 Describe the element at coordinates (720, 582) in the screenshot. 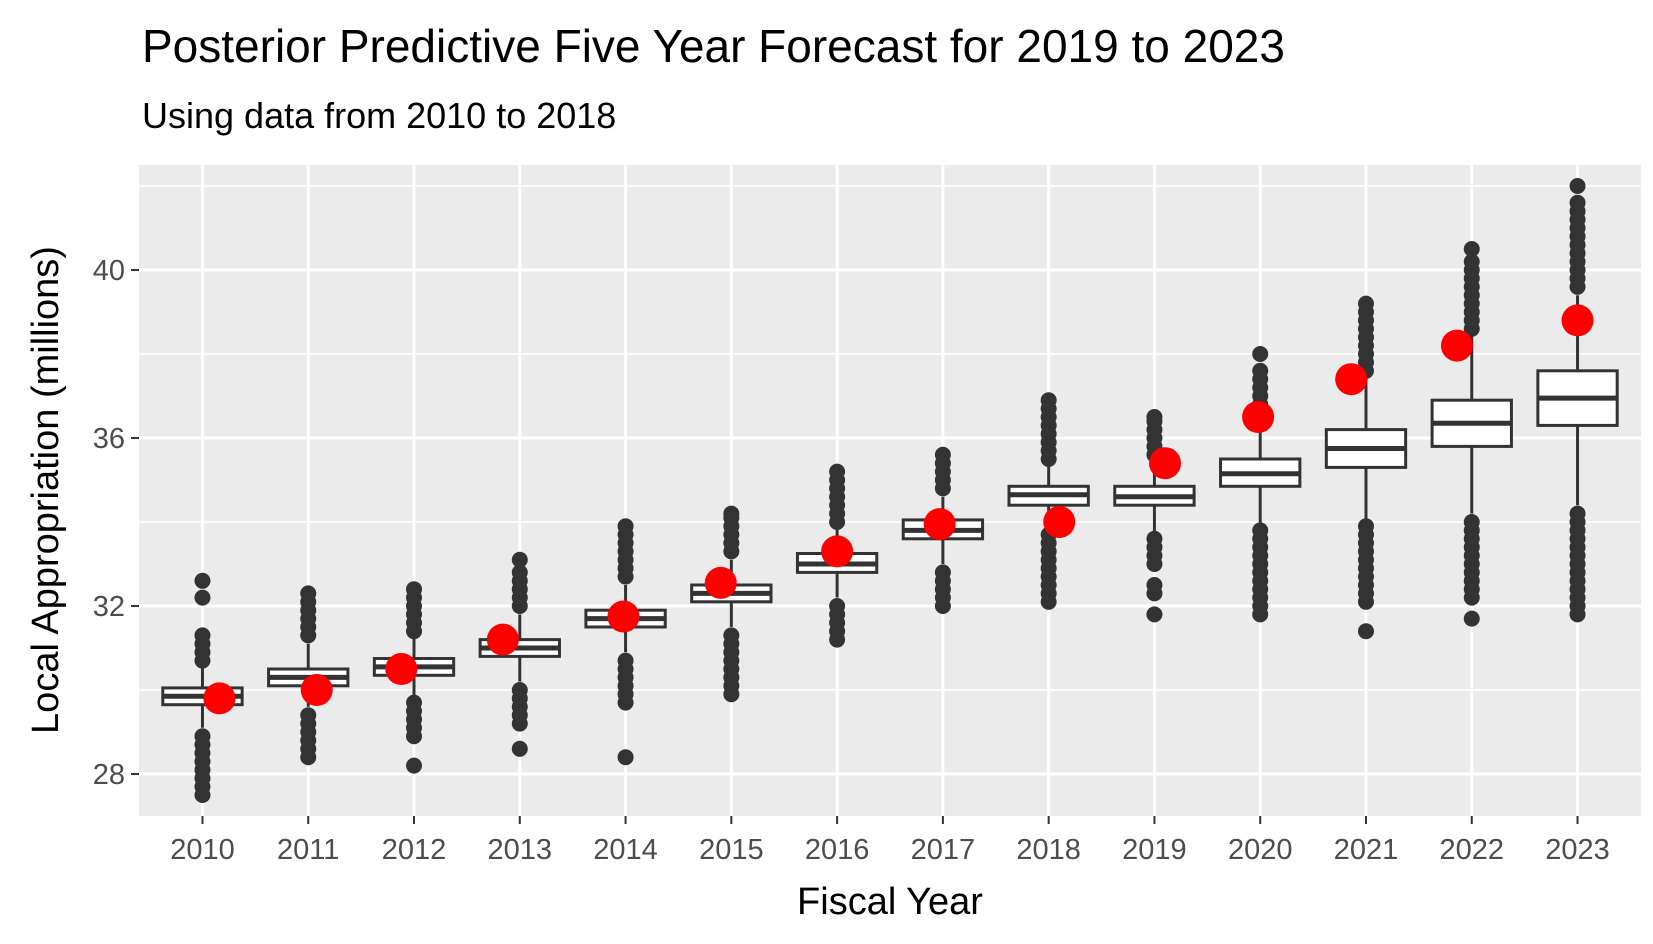

I see `observed-point-2015` at that location.